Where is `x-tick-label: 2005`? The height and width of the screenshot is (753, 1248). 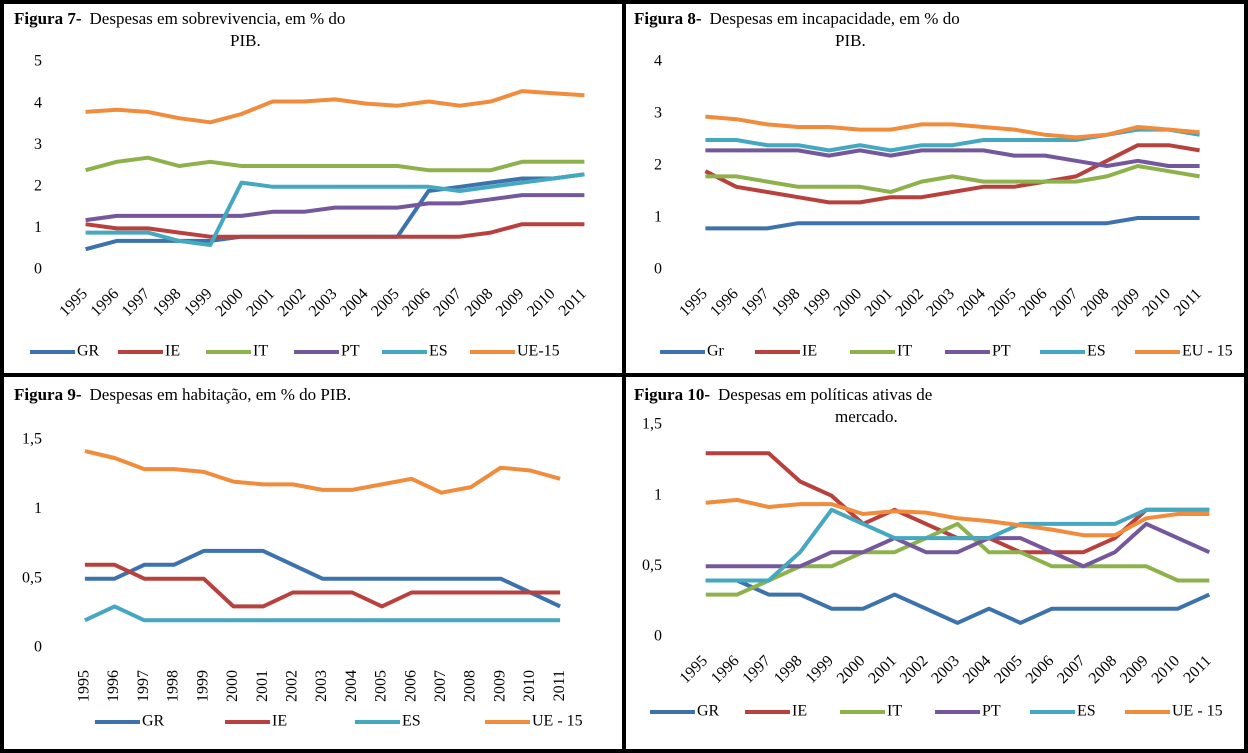 x-tick-label: 2005 is located at coordinates (381, 686).